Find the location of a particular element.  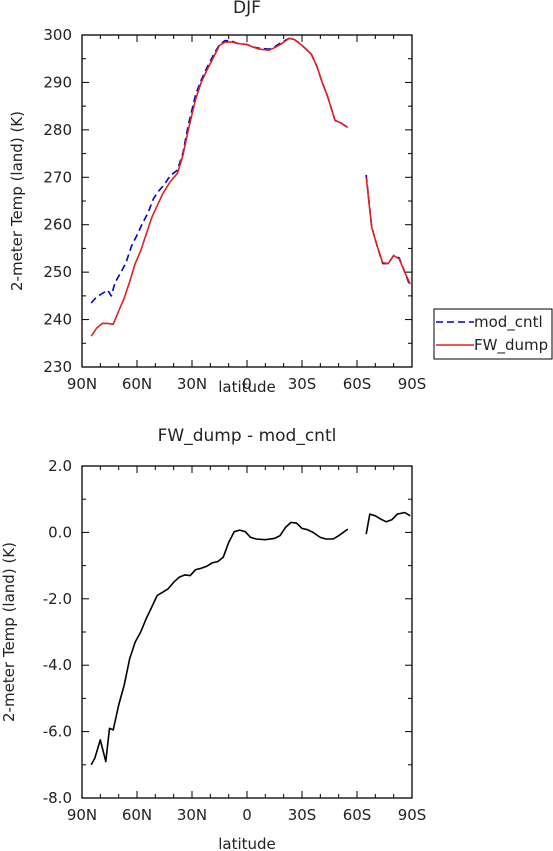

y-tick-label-230: 230 is located at coordinates (57, 367).